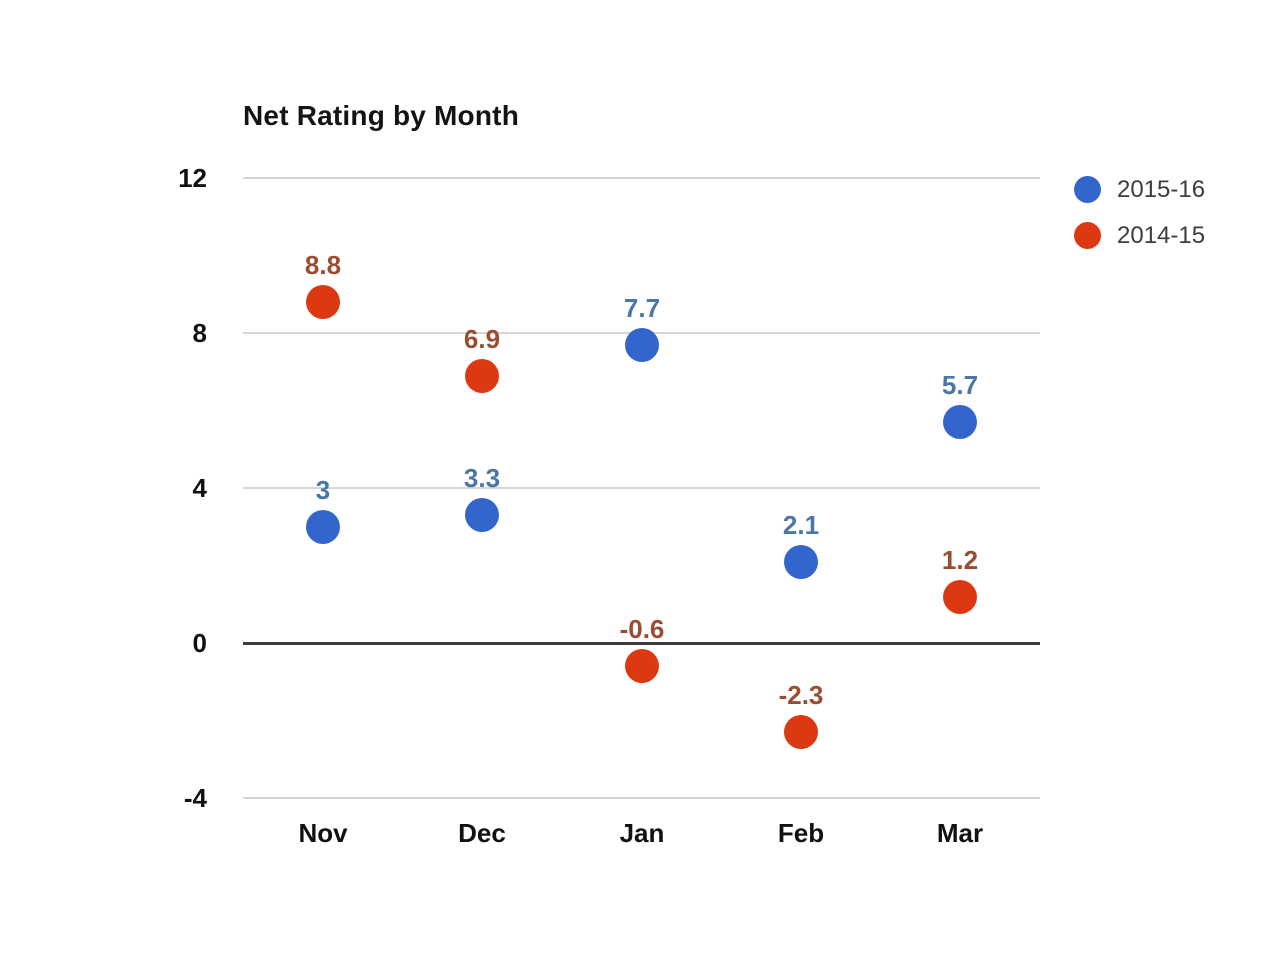  Describe the element at coordinates (801, 695) in the screenshot. I see `value-label-2014-15-feb: -2.3` at that location.